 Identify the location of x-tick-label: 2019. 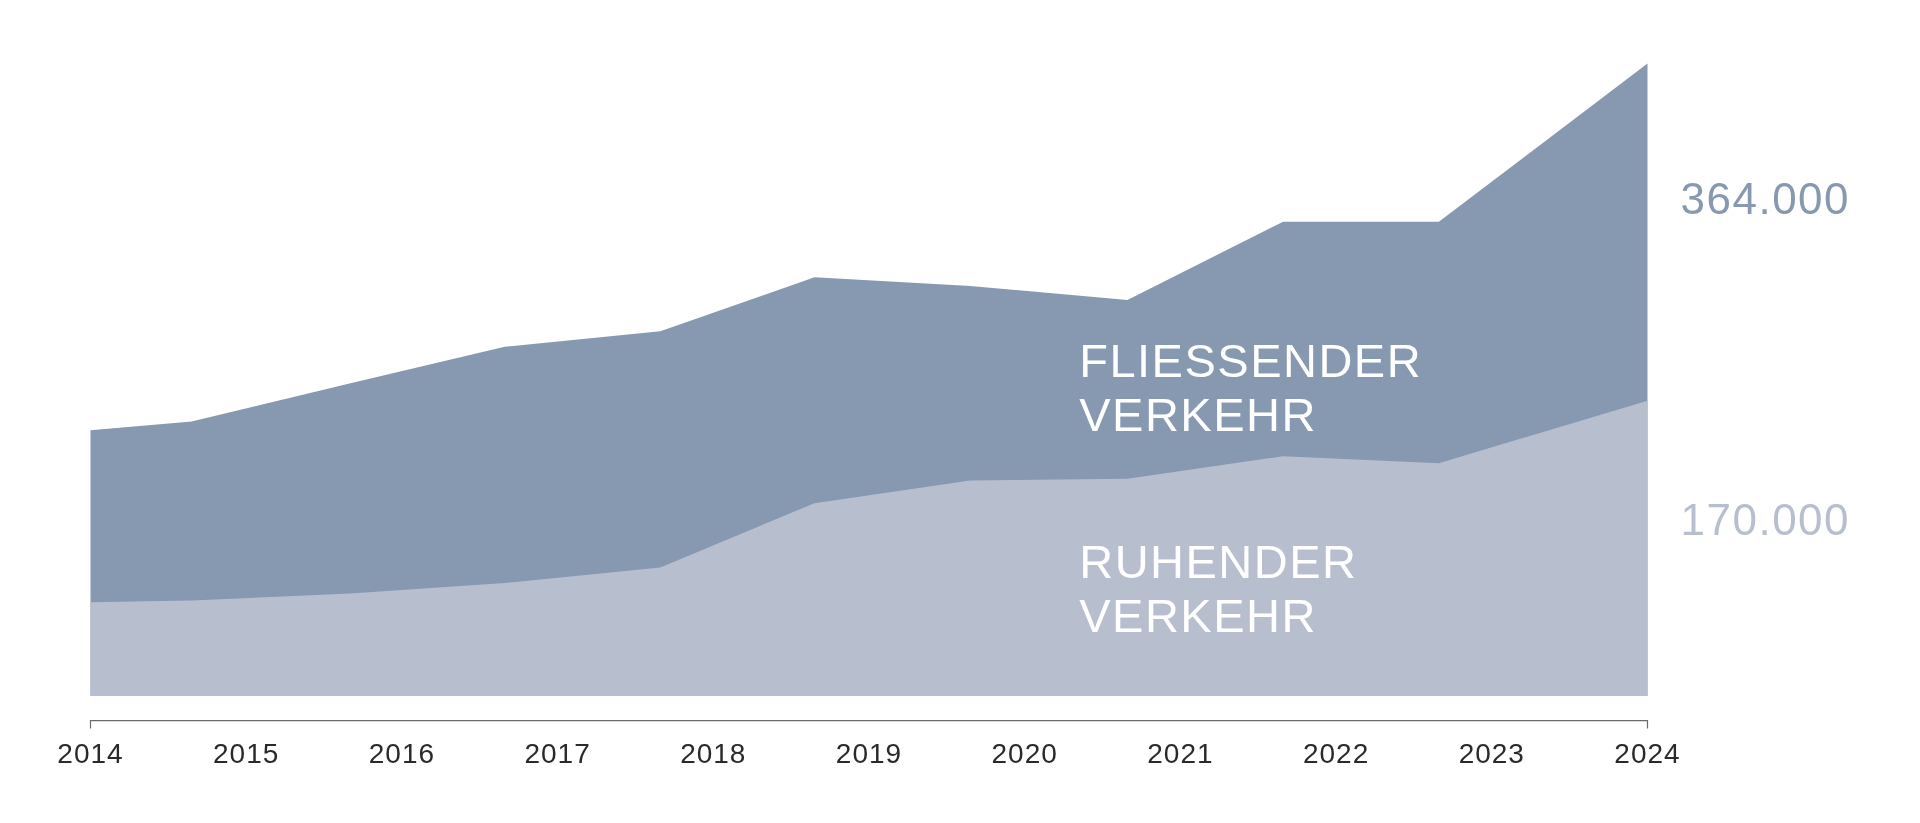
(869, 753).